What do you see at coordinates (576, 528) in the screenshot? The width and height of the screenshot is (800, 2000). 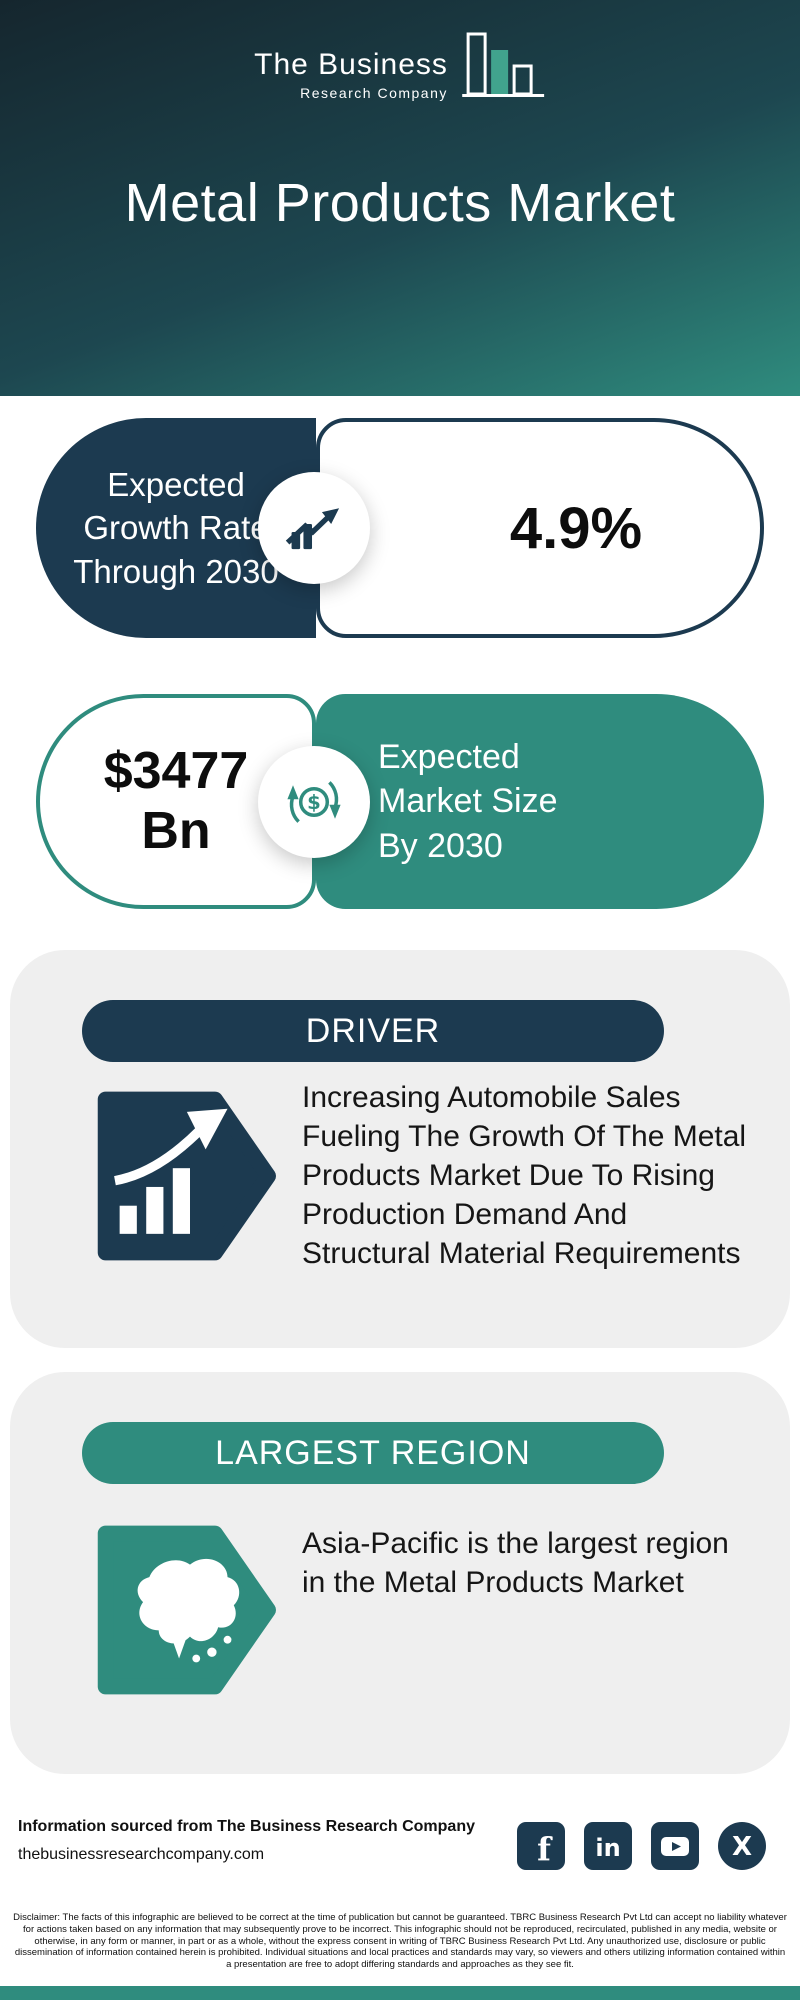 I see `growth-rate-value: 4.9%` at bounding box center [576, 528].